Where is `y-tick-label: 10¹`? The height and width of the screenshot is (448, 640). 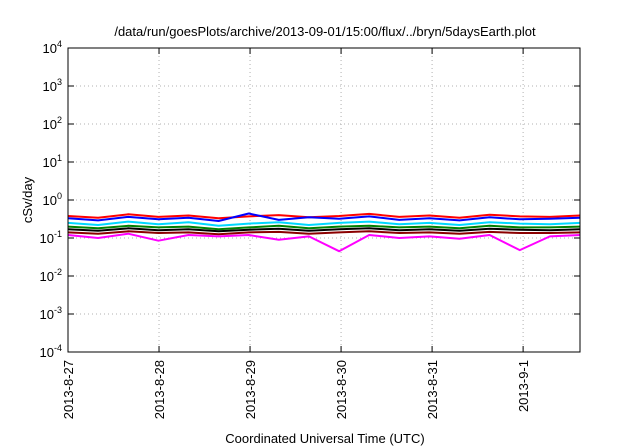
y-tick-label: 10¹ is located at coordinates (52, 161).